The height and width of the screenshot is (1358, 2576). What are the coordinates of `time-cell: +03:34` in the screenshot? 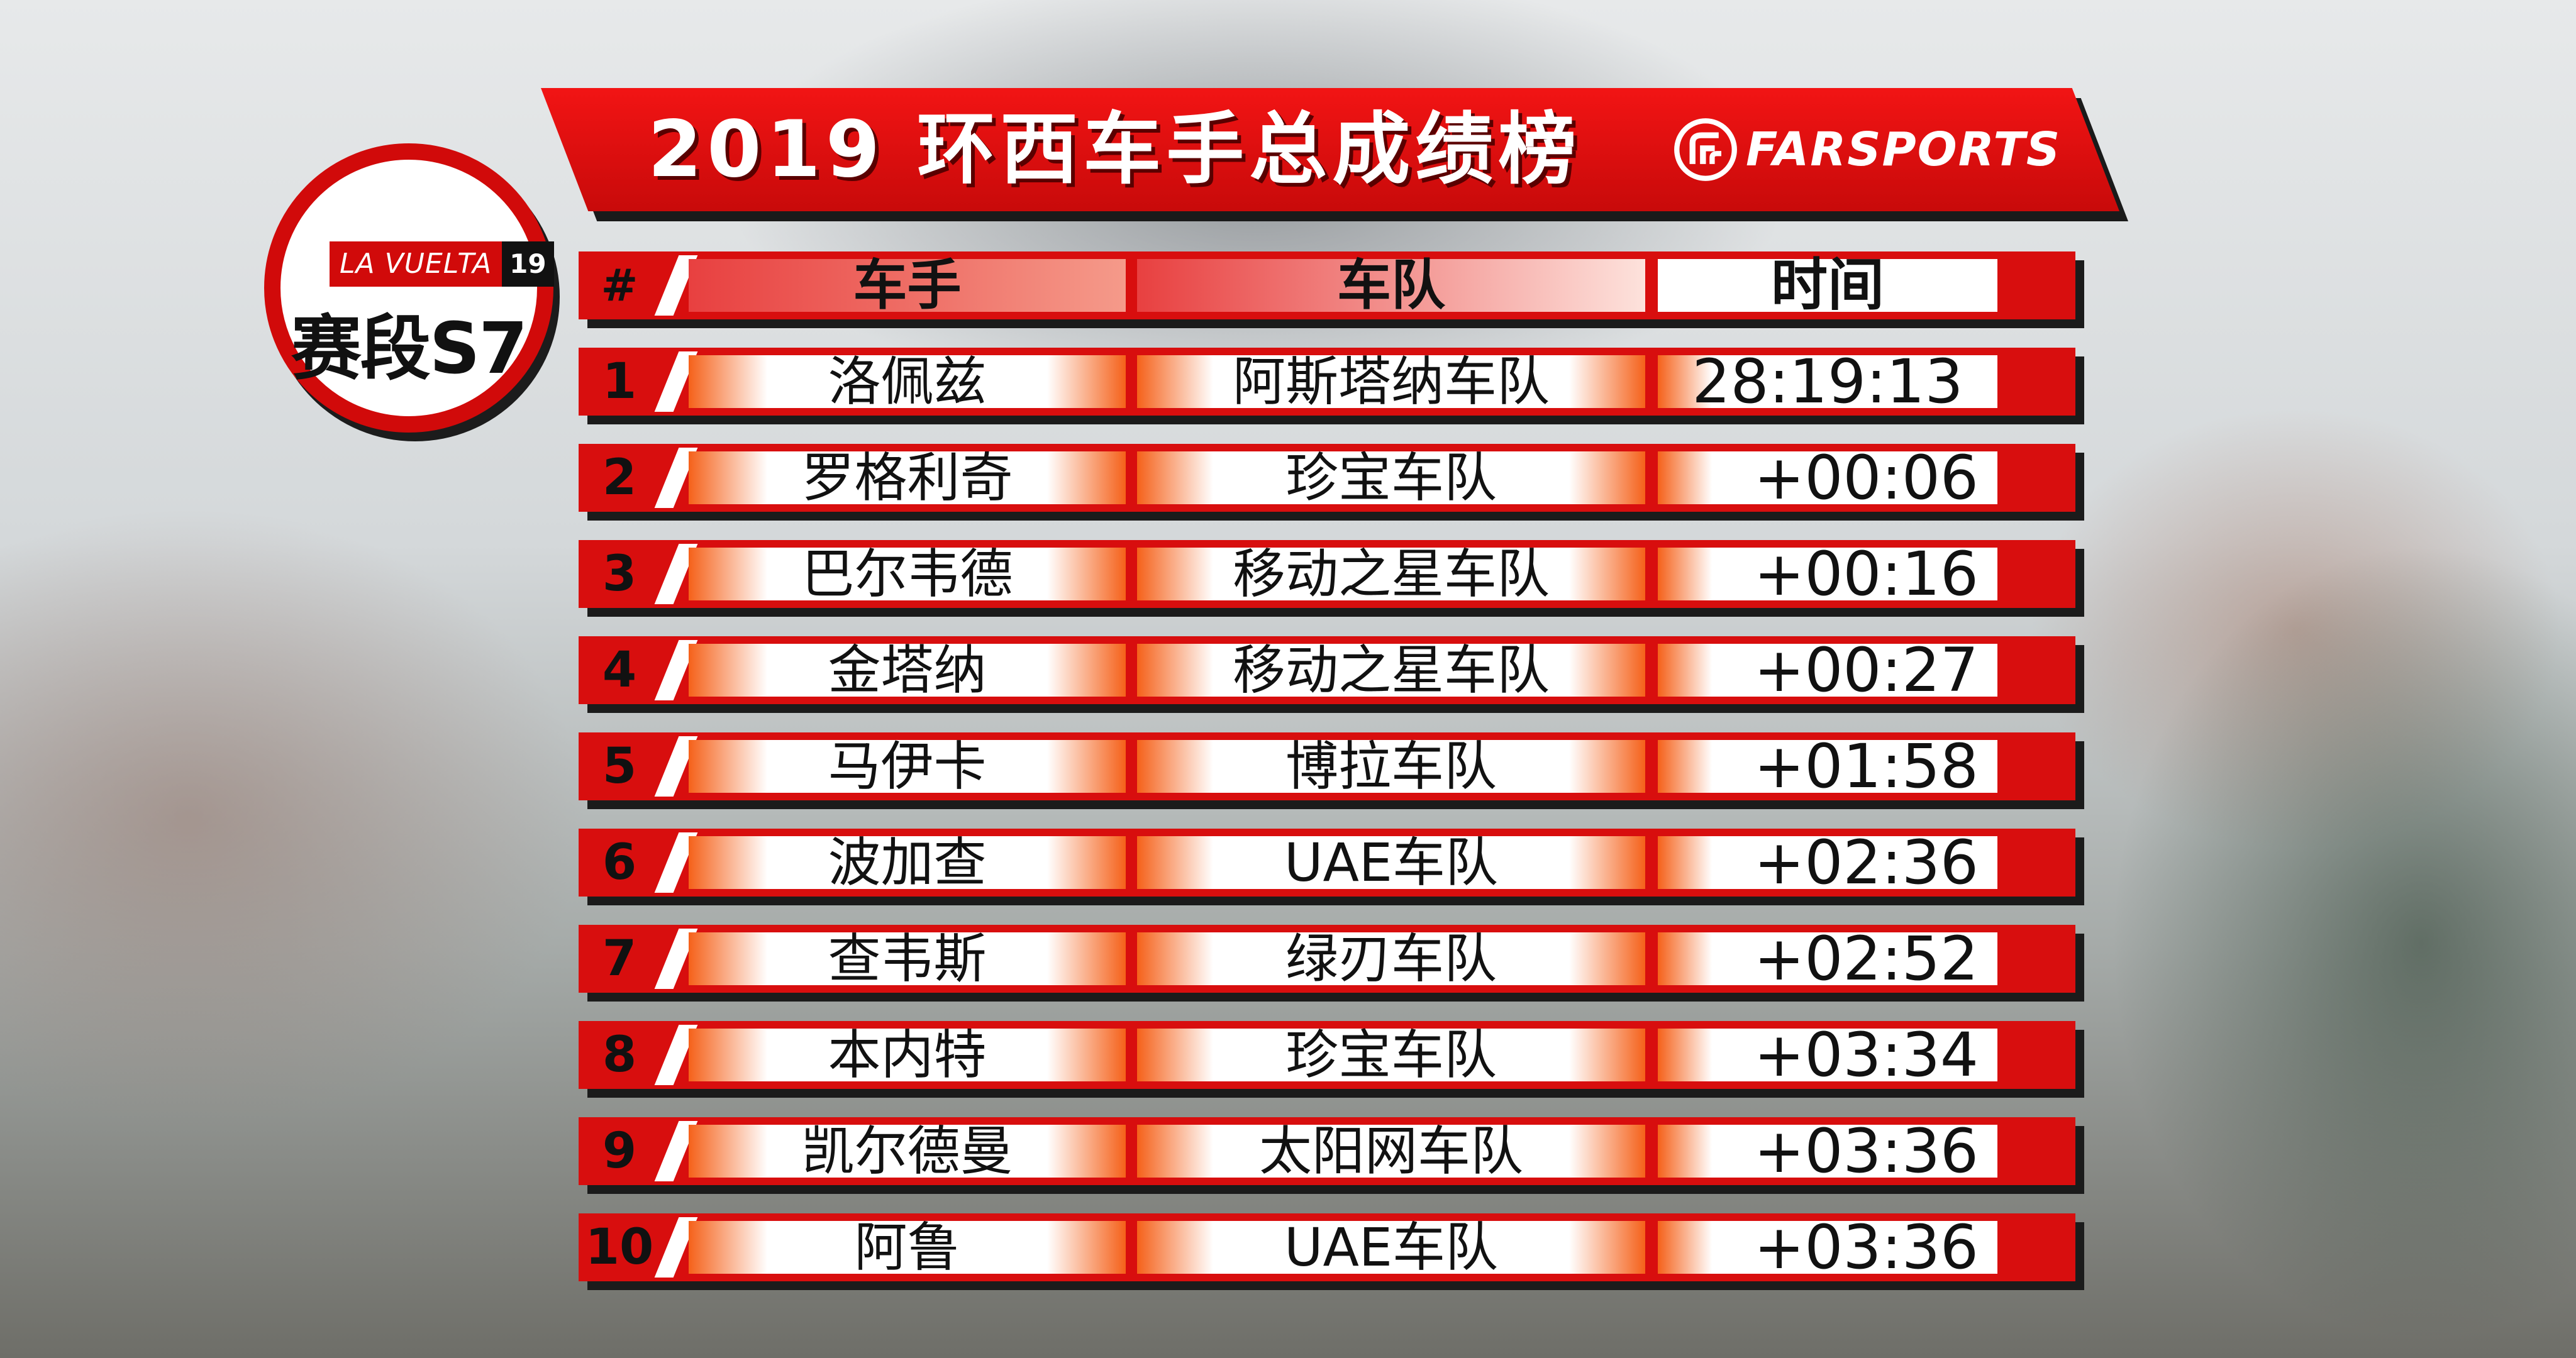 It's located at (1827, 1055).